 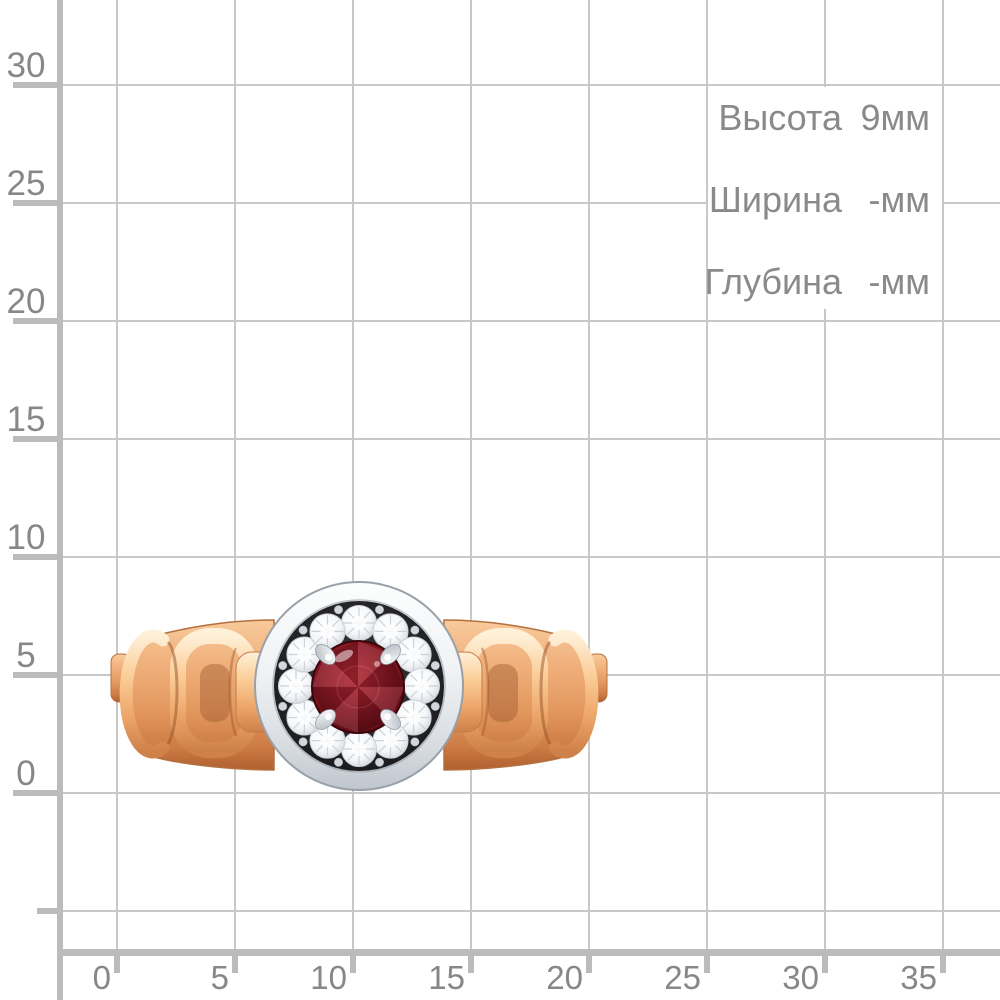 What do you see at coordinates (899, 282) in the screenshot?
I see `depth-value: -мм` at bounding box center [899, 282].